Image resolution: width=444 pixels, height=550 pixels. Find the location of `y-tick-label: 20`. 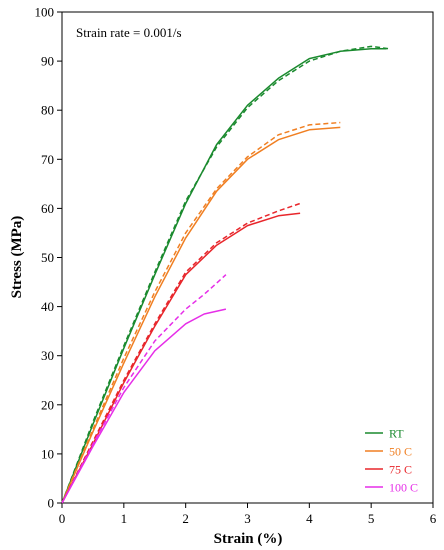

y-tick-label: 20 is located at coordinates (47, 404).